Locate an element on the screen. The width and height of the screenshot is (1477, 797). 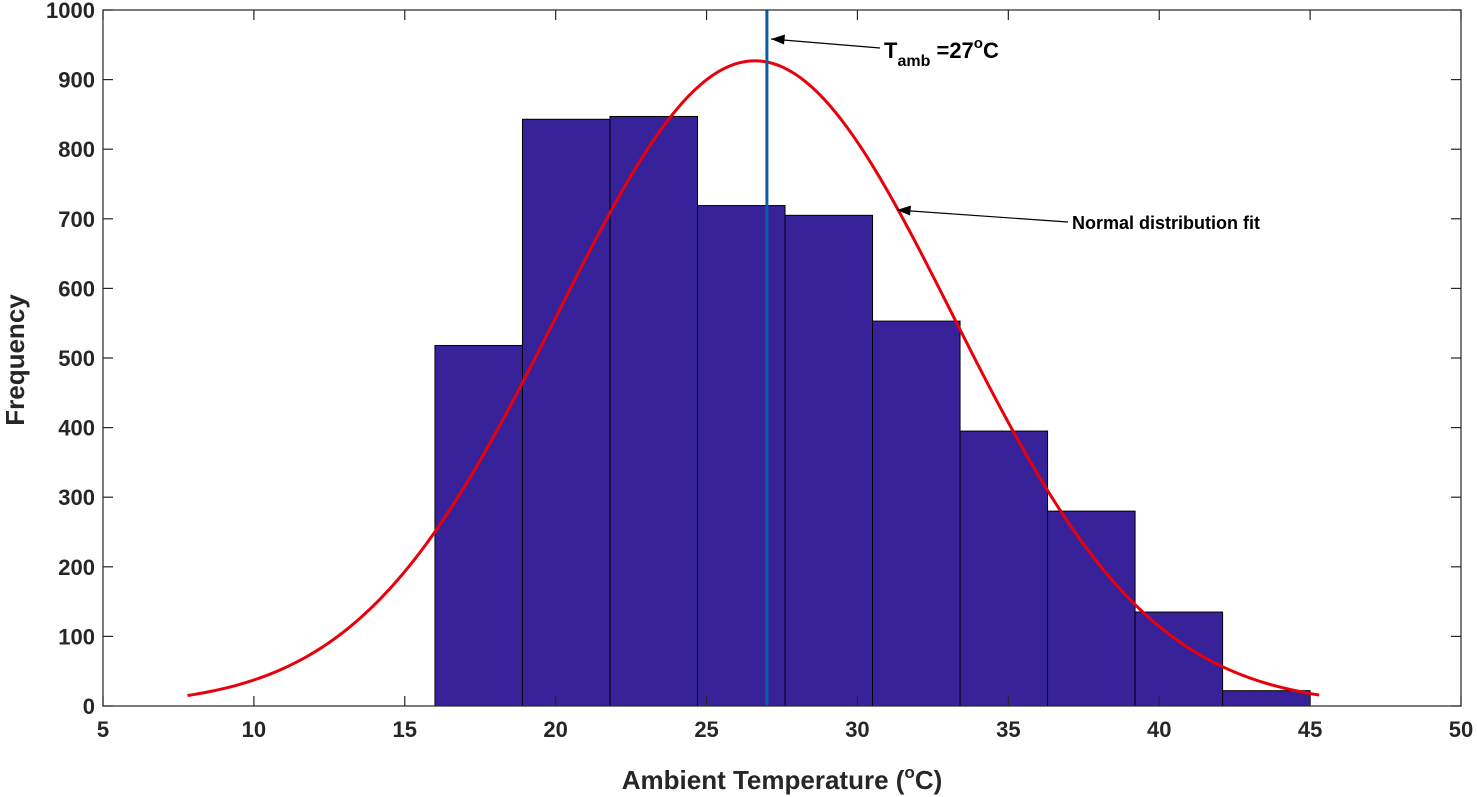
tamb-label: Tamb =27oC is located at coordinates (941, 52).